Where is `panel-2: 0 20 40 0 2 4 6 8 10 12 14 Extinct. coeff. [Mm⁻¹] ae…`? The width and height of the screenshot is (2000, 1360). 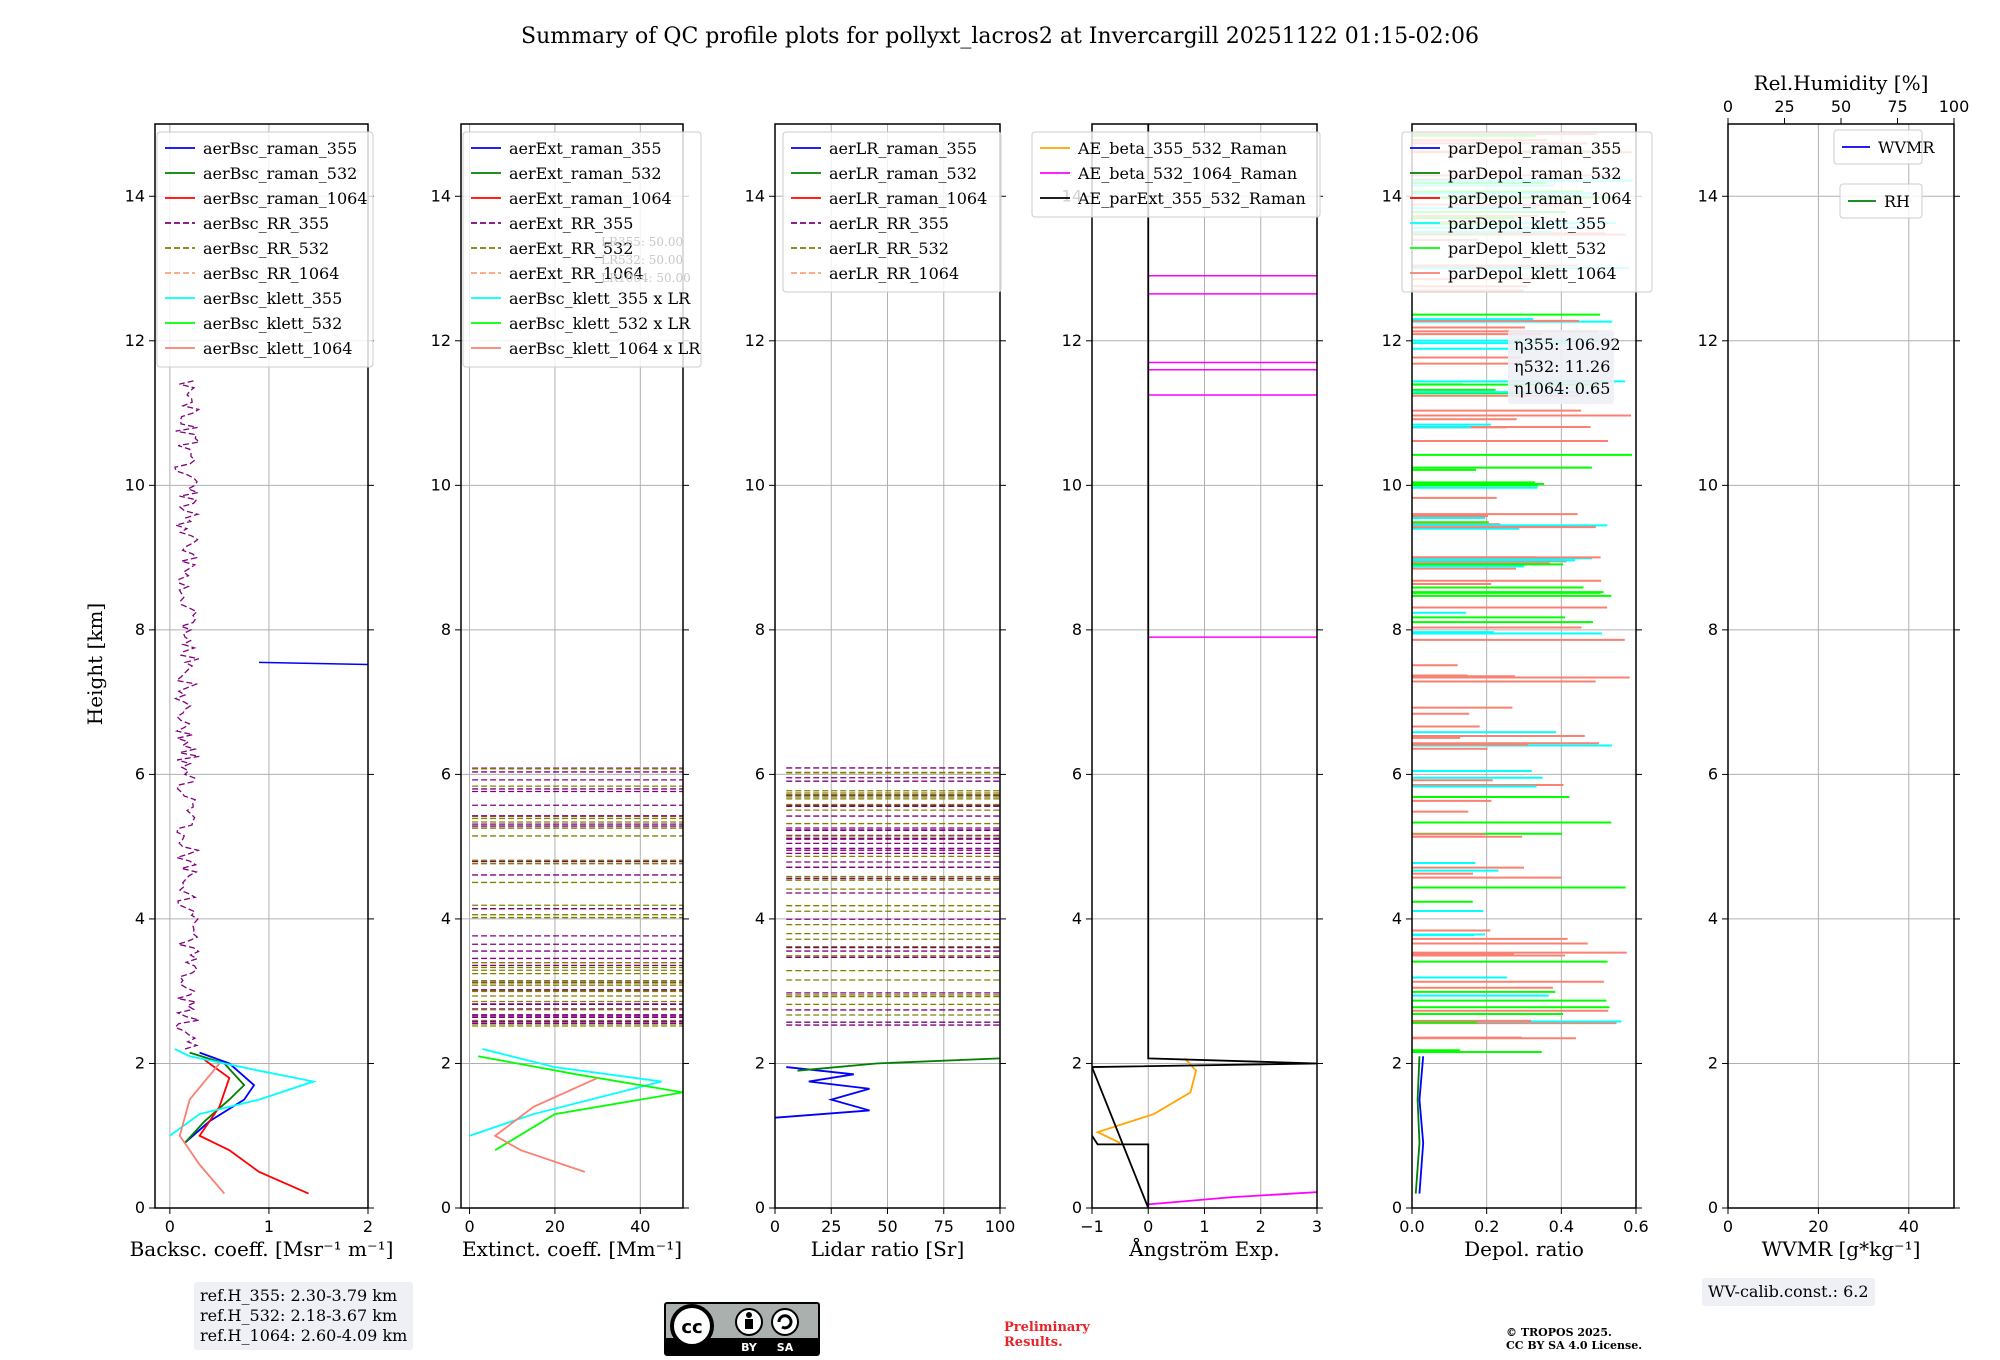
panel-2: 0 20 40 0 2 4 6 8 10 12 14 Extinct. coeff. [Mm⁻¹] ae… is located at coordinates (566, 692).